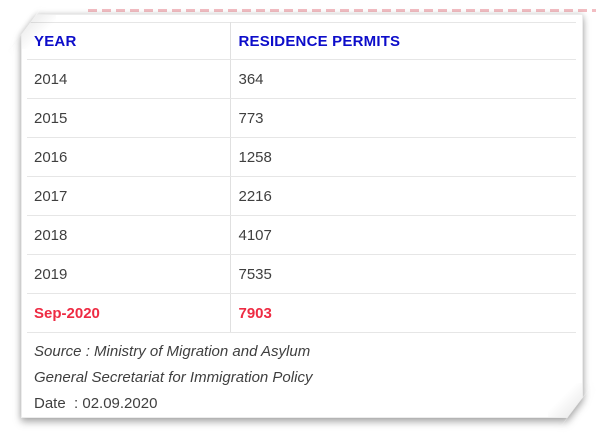 The image size is (600, 440). I want to click on header-row: YEAR RESIDENCE PERMITS, so click(301, 41).